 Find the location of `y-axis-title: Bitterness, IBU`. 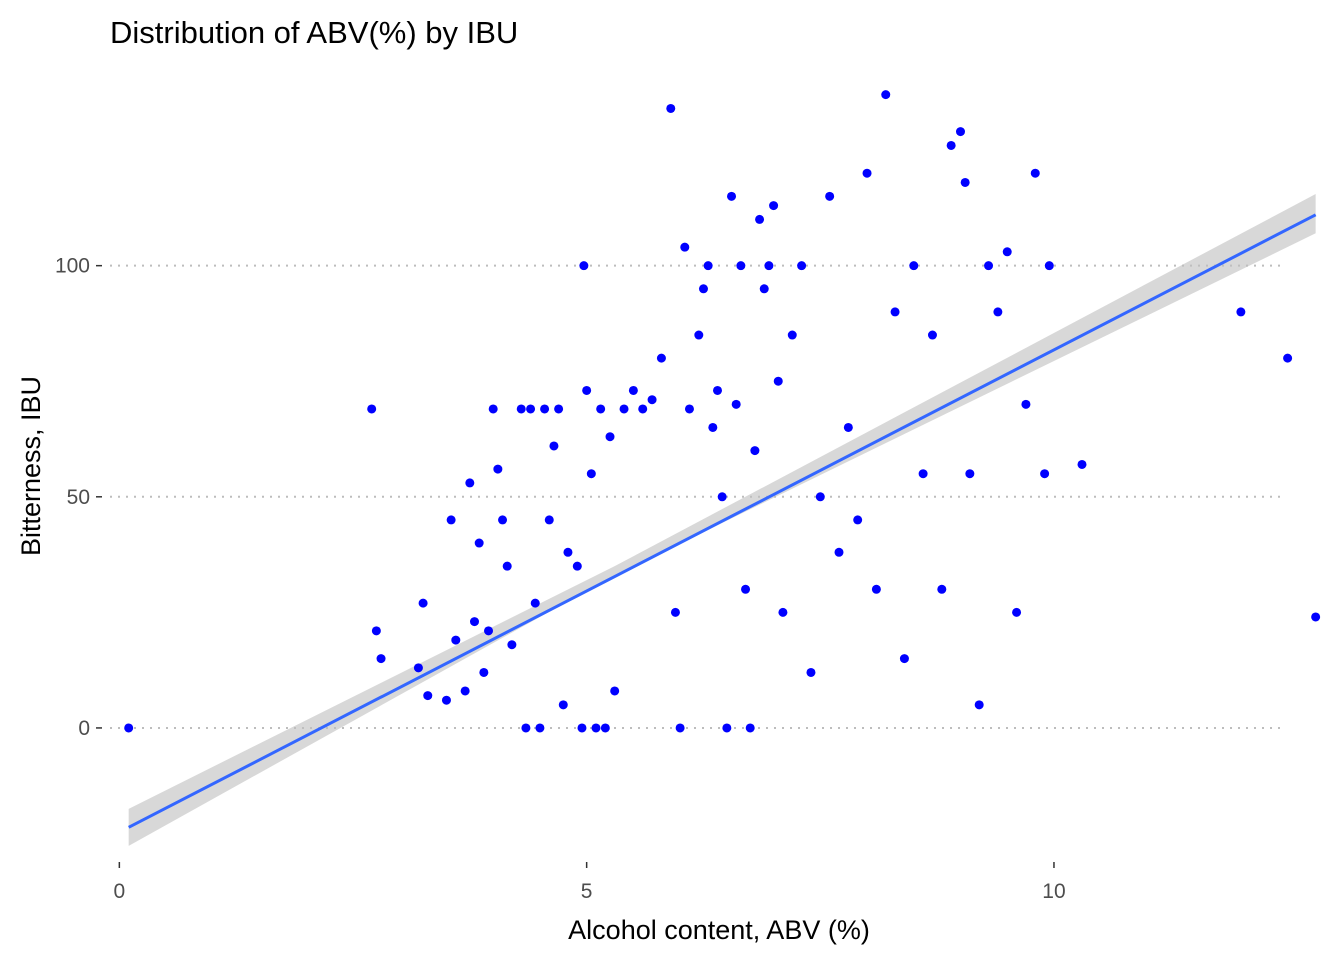

y-axis-title: Bitterness, IBU is located at coordinates (31, 466).